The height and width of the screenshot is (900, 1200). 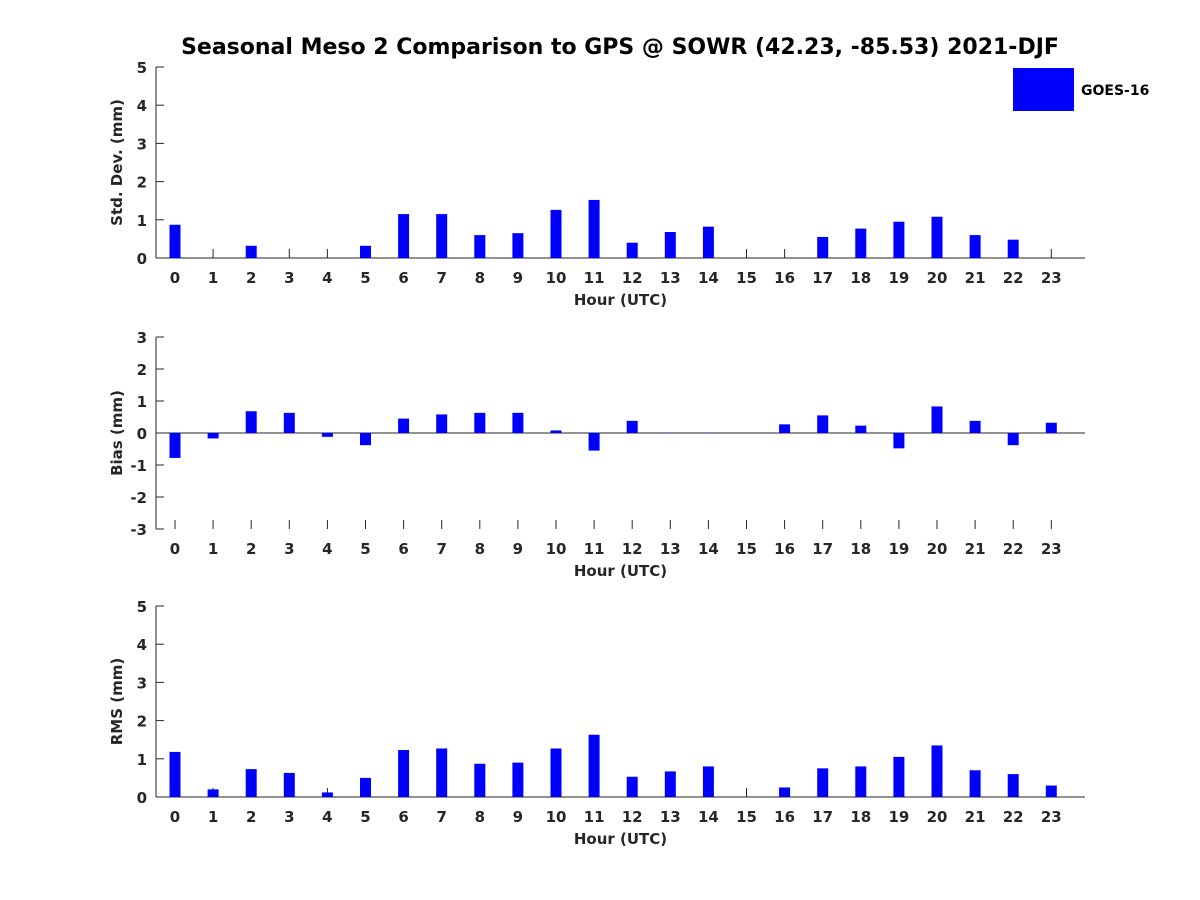 I want to click on x-tick-label: 6, so click(x=403, y=817).